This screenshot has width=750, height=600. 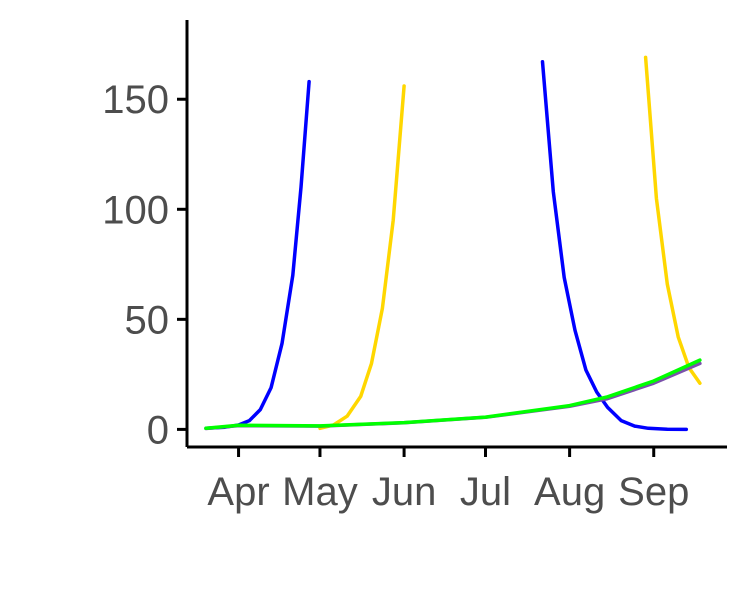 What do you see at coordinates (135, 210) in the screenshot?
I see `y-tick-label: 100` at bounding box center [135, 210].